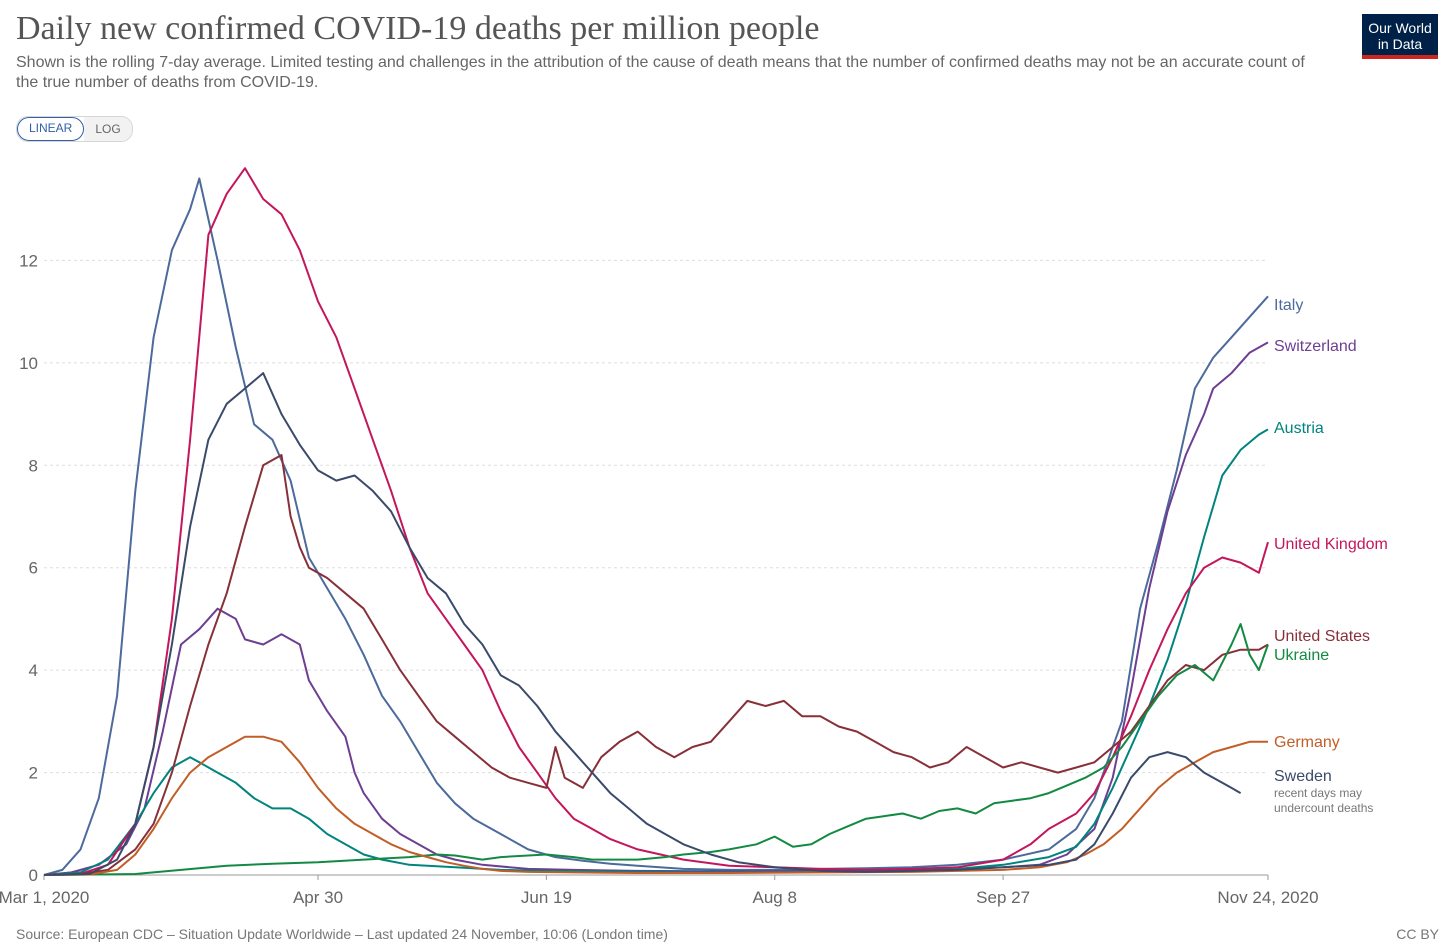  I want to click on series-label-united-kingdom: United Kingdom, so click(1331, 544).